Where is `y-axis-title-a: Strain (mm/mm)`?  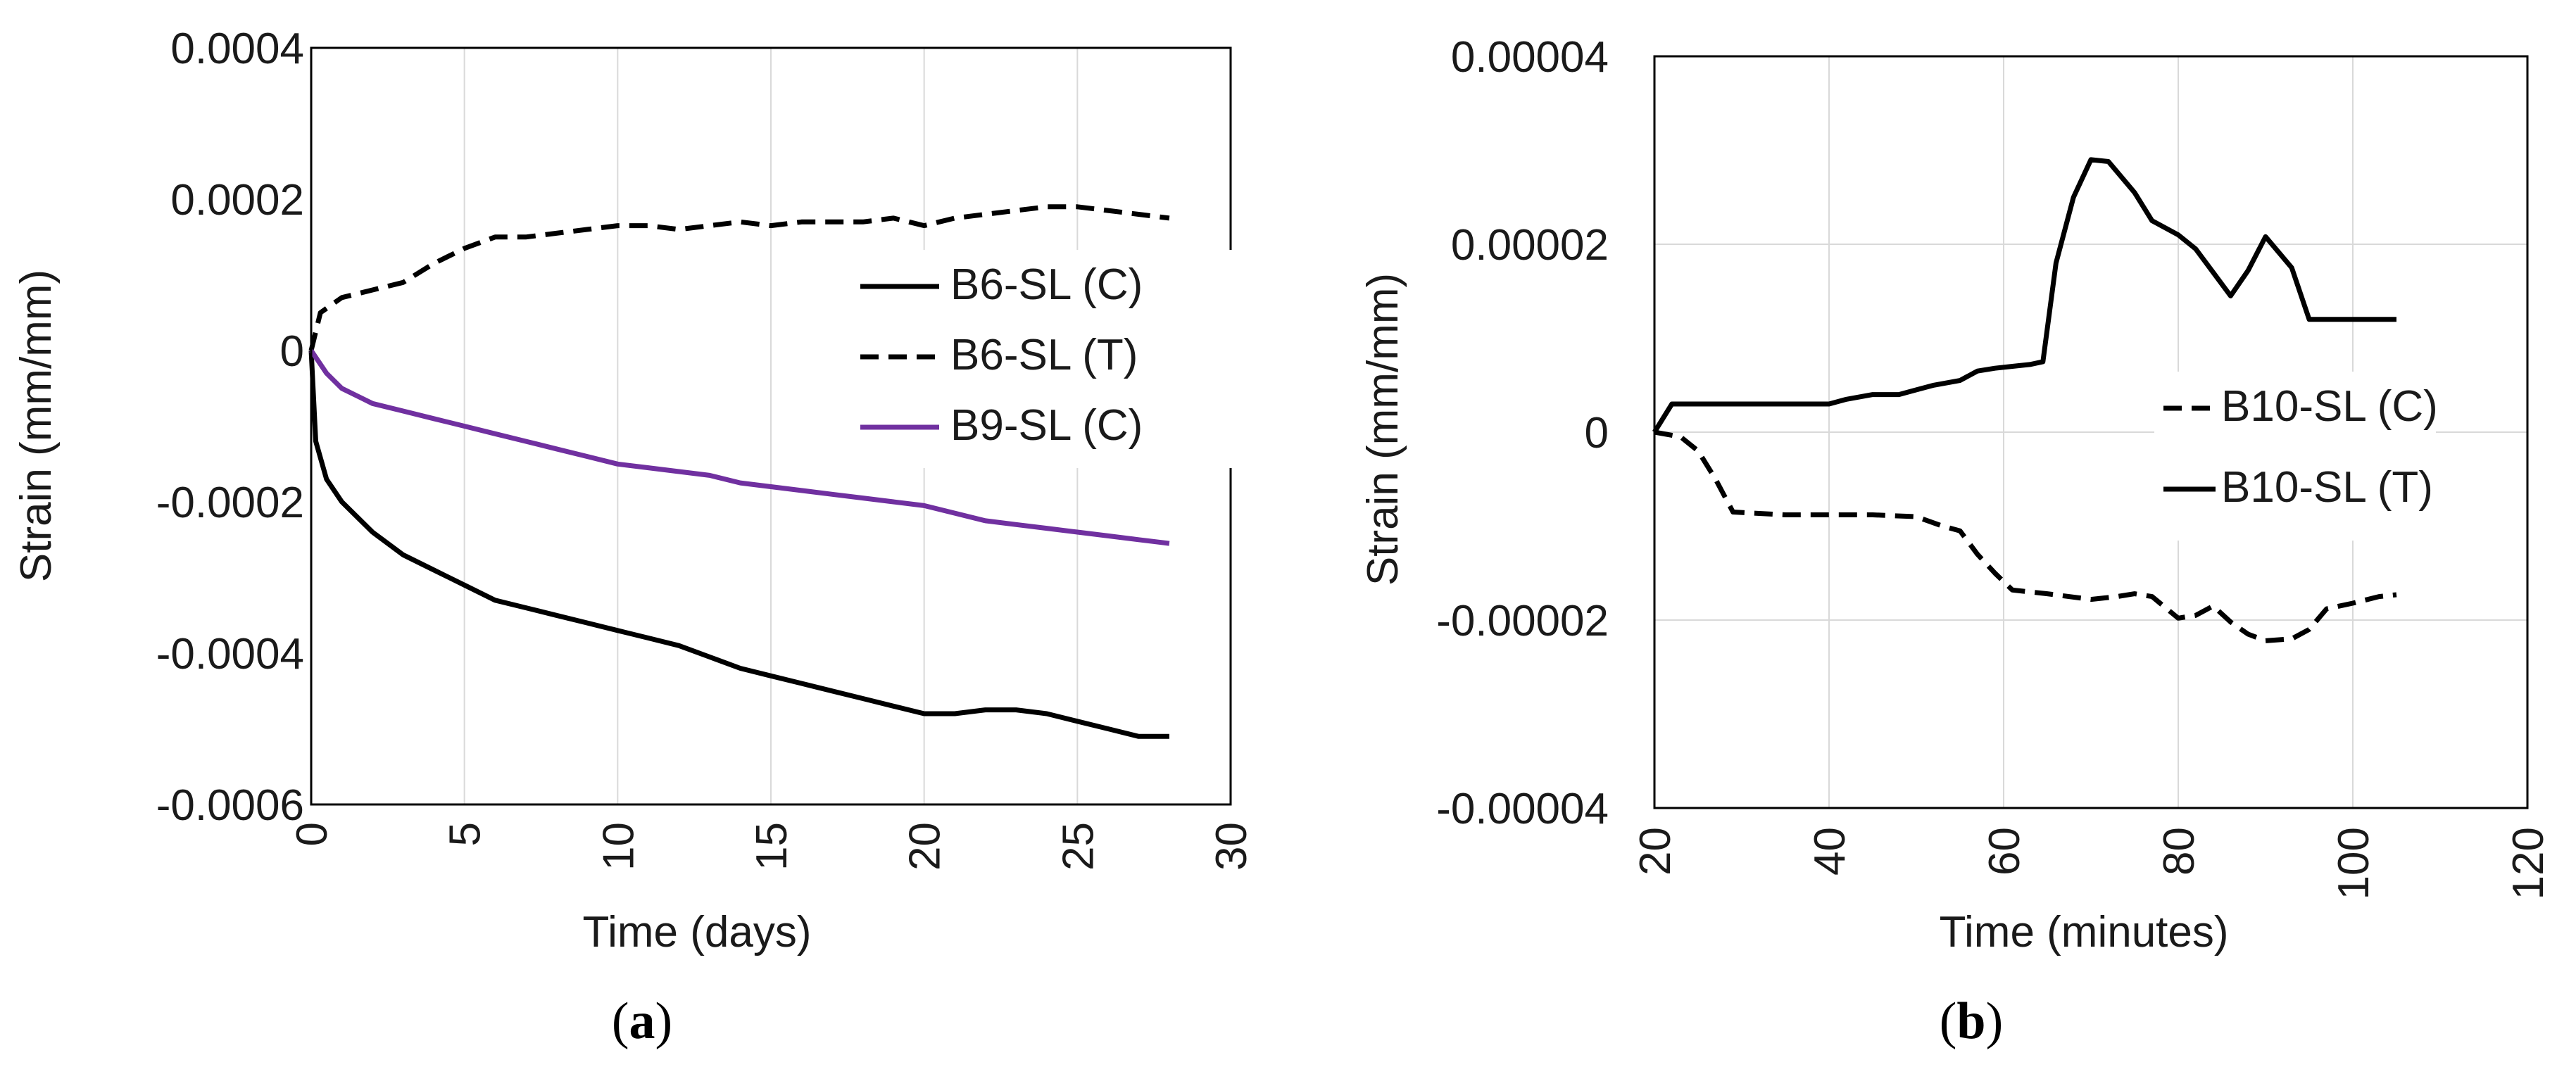 y-axis-title-a: Strain (mm/mm) is located at coordinates (37, 426).